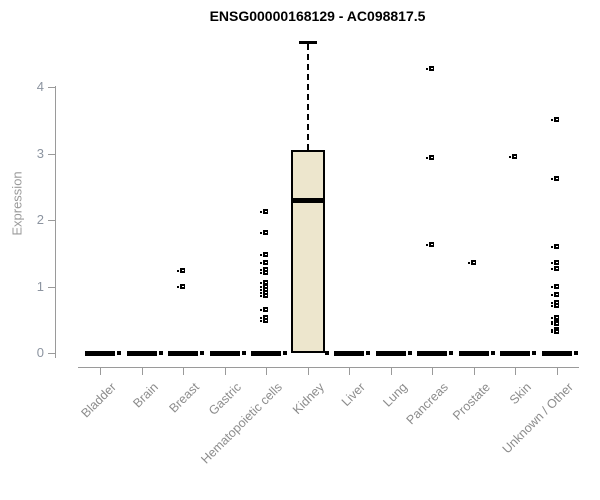 The width and height of the screenshot is (600, 500). Describe the element at coordinates (40, 219) in the screenshot. I see `y-axis-tick-label: 2` at that location.